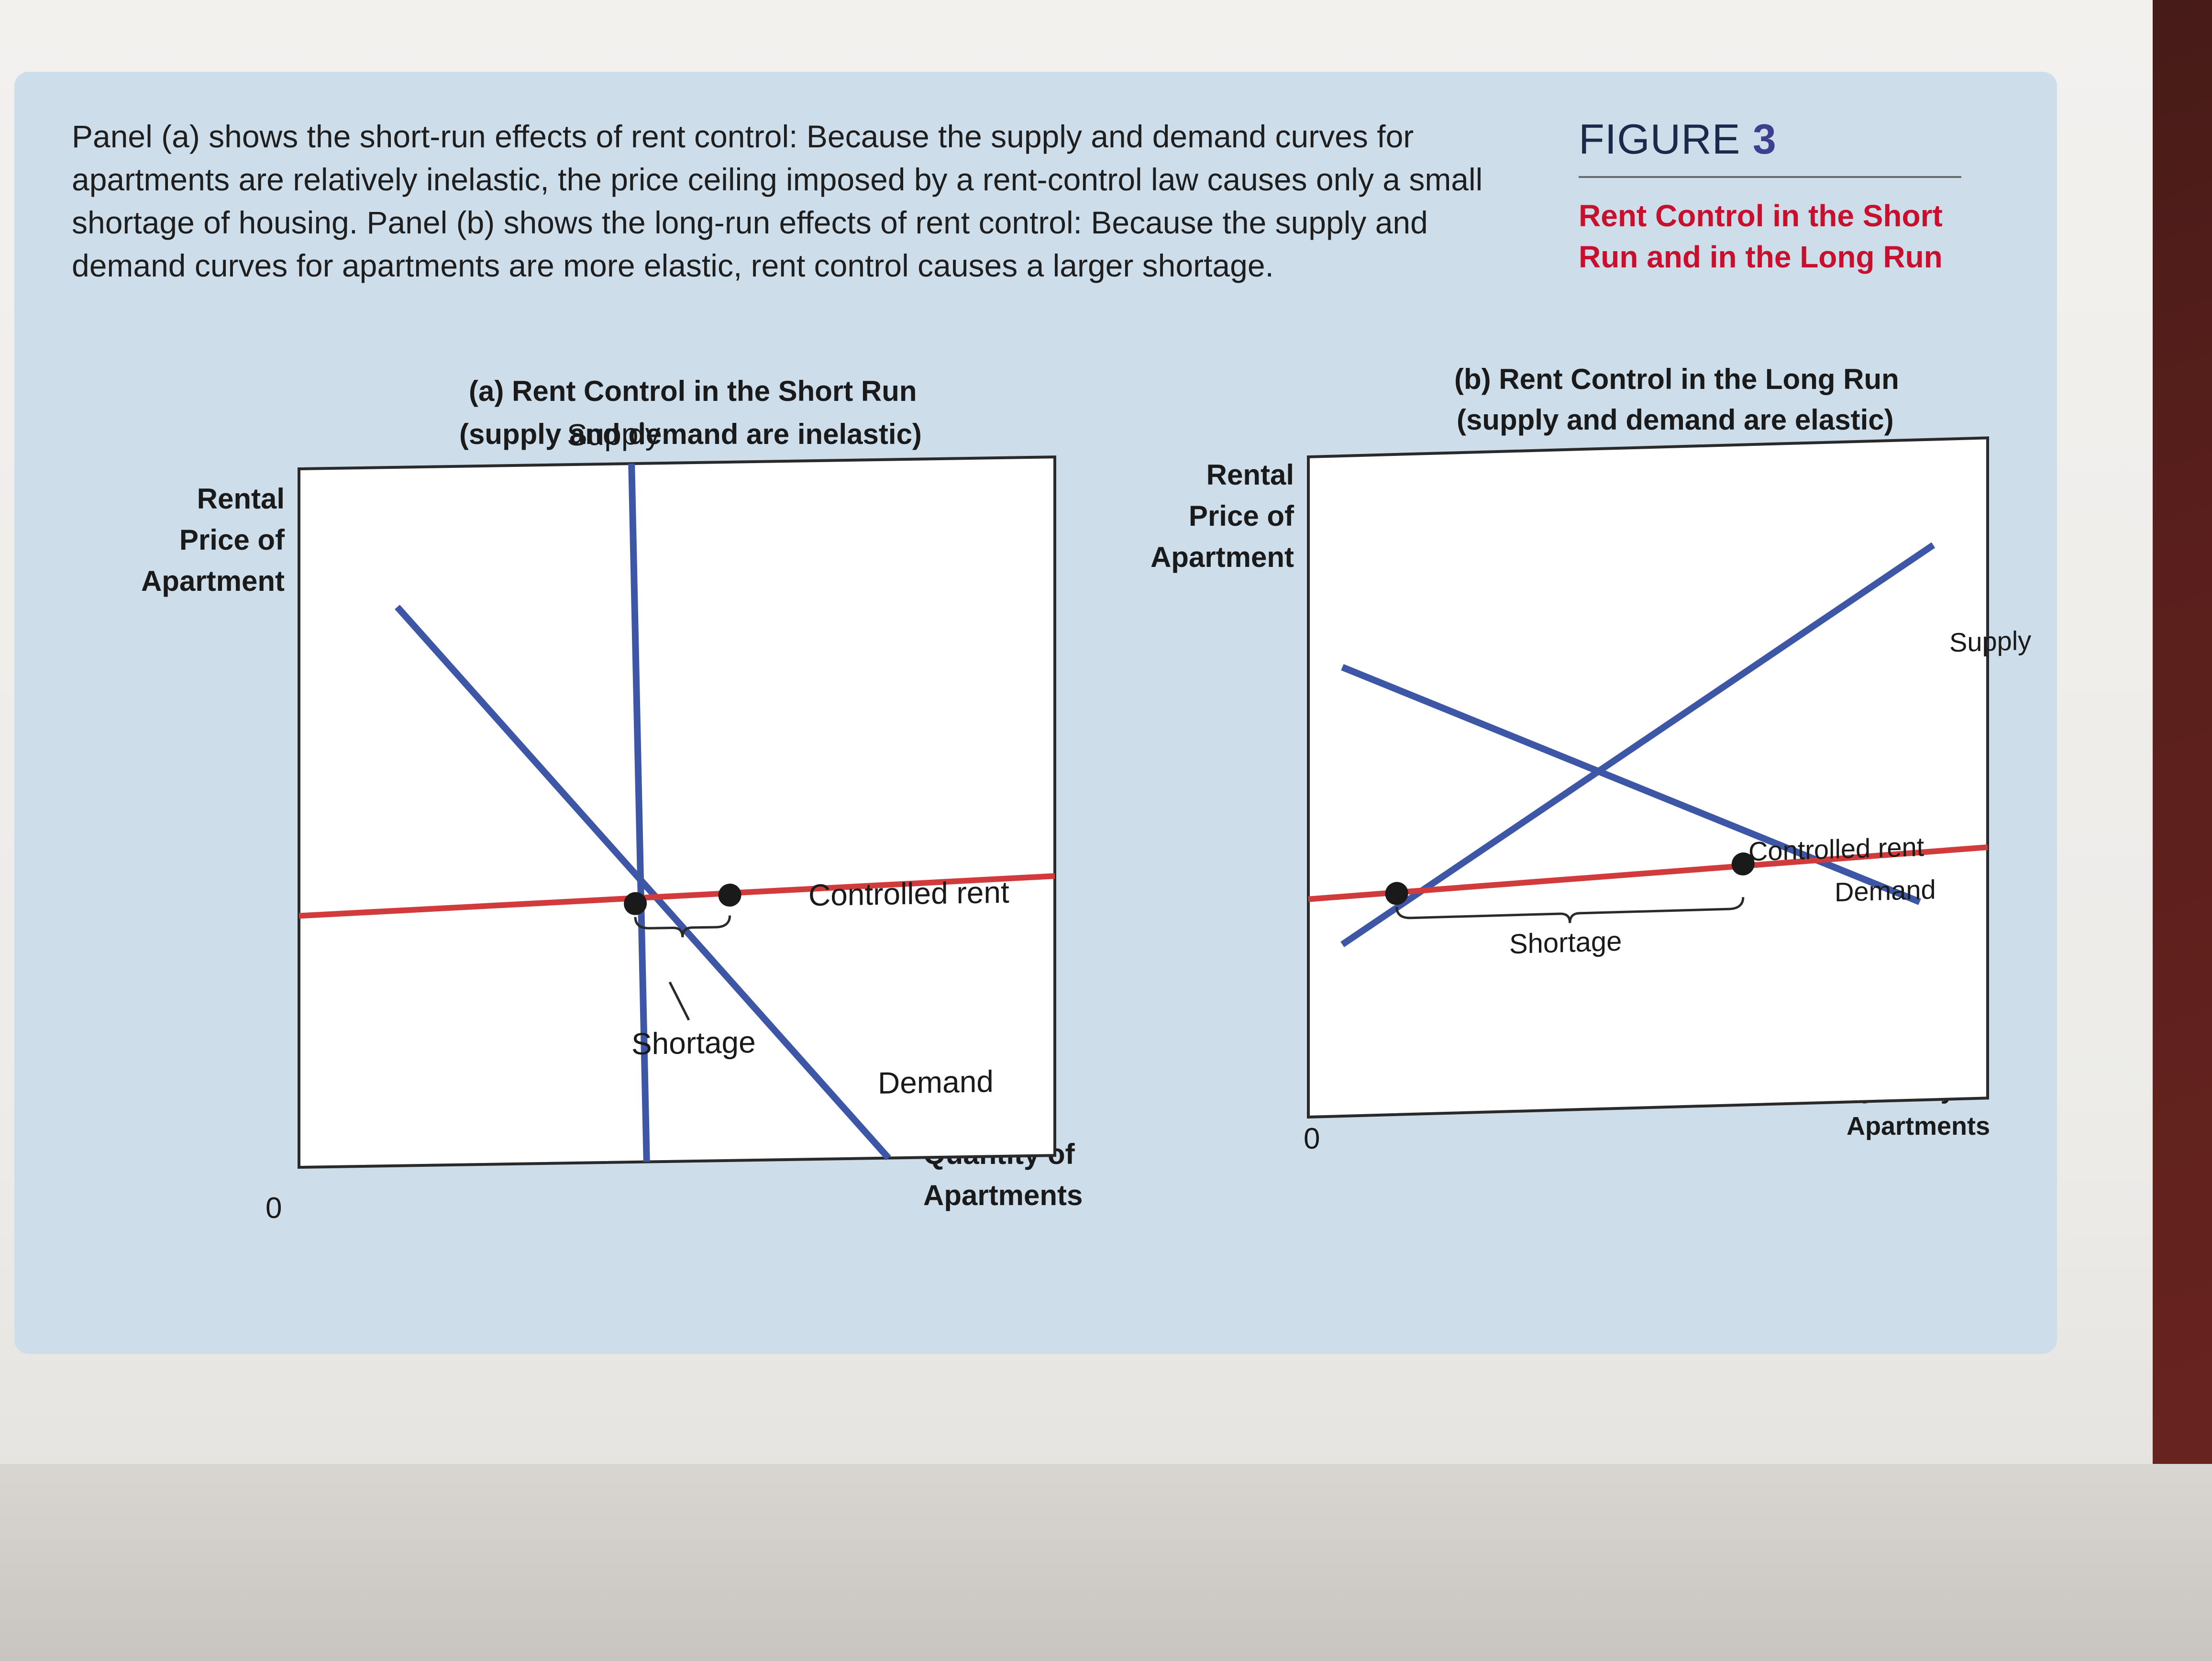  I want to click on panel-b-subtitle: (supply and demand are elastic), so click(1675, 420).